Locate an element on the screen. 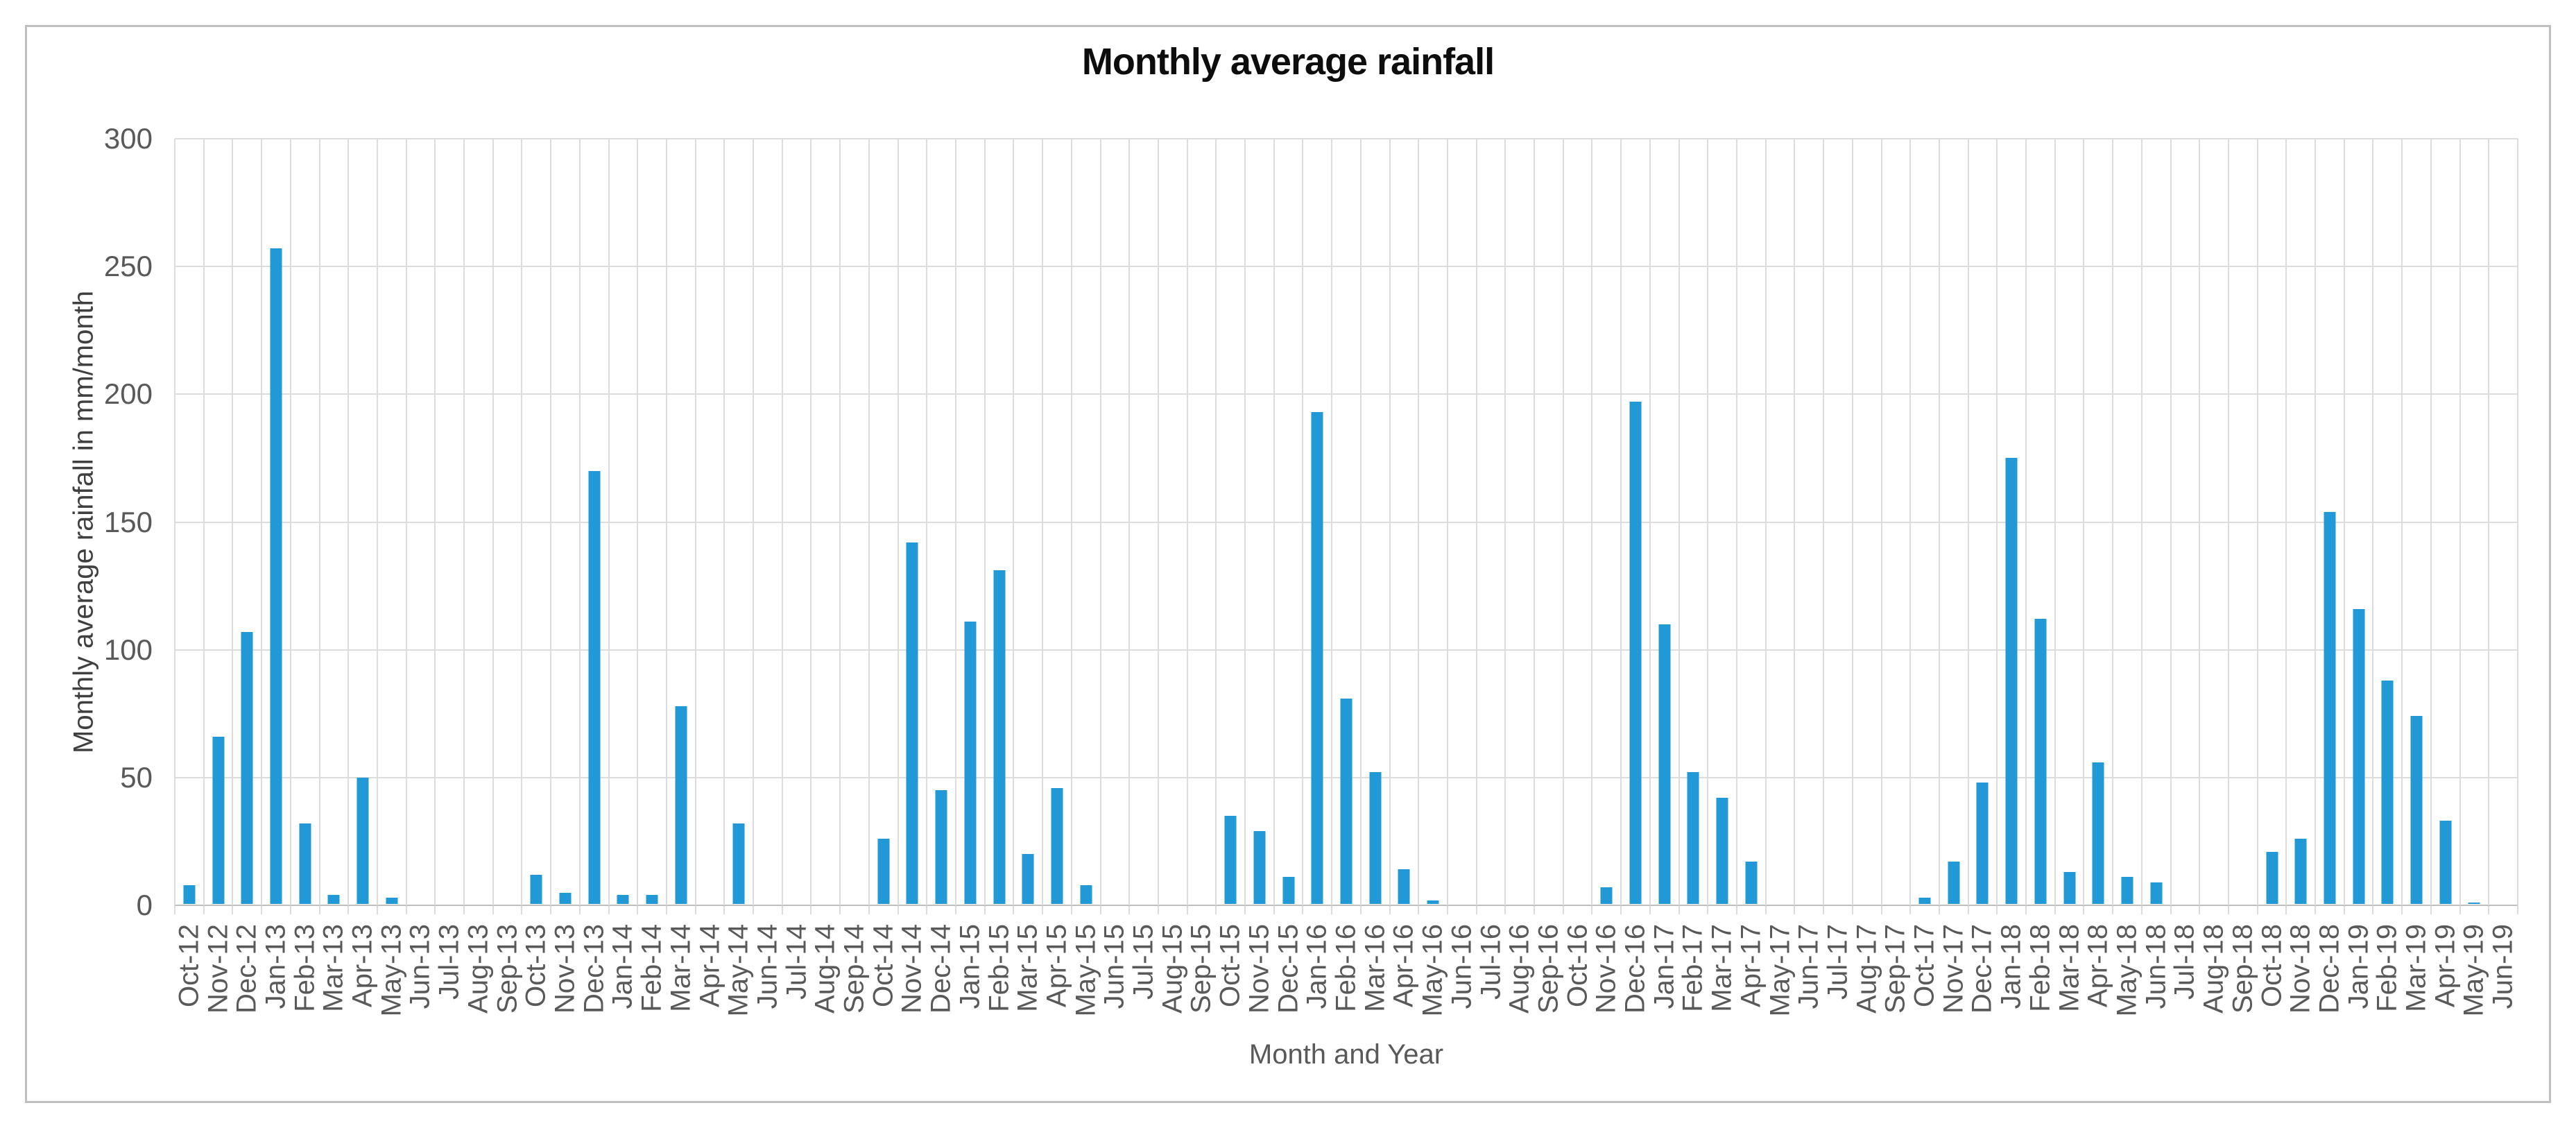 The height and width of the screenshot is (1128, 2576). x-tick-label: May-14 is located at coordinates (738, 970).